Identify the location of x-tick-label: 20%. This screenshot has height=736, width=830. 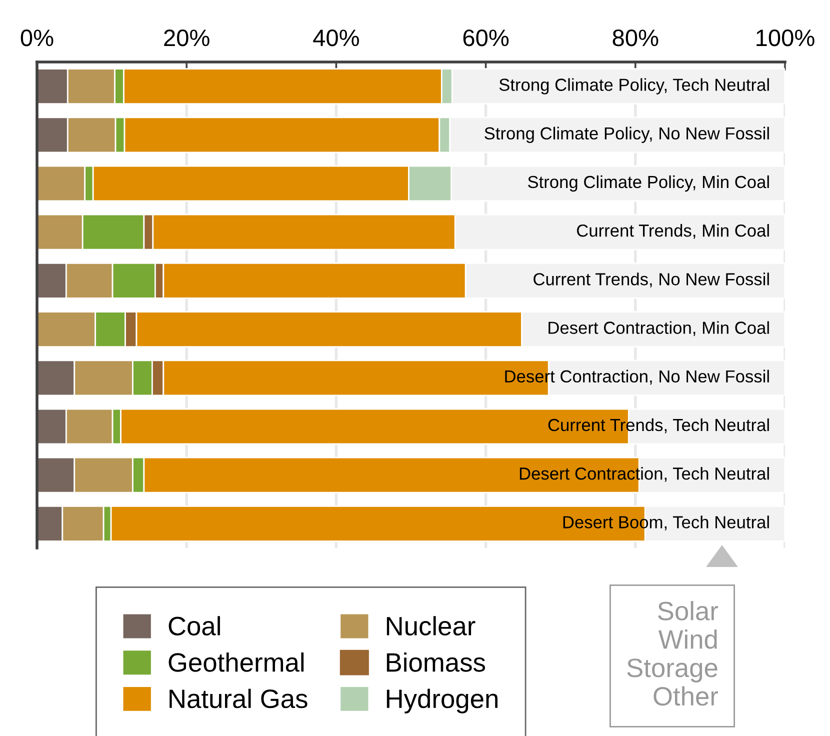
(187, 38).